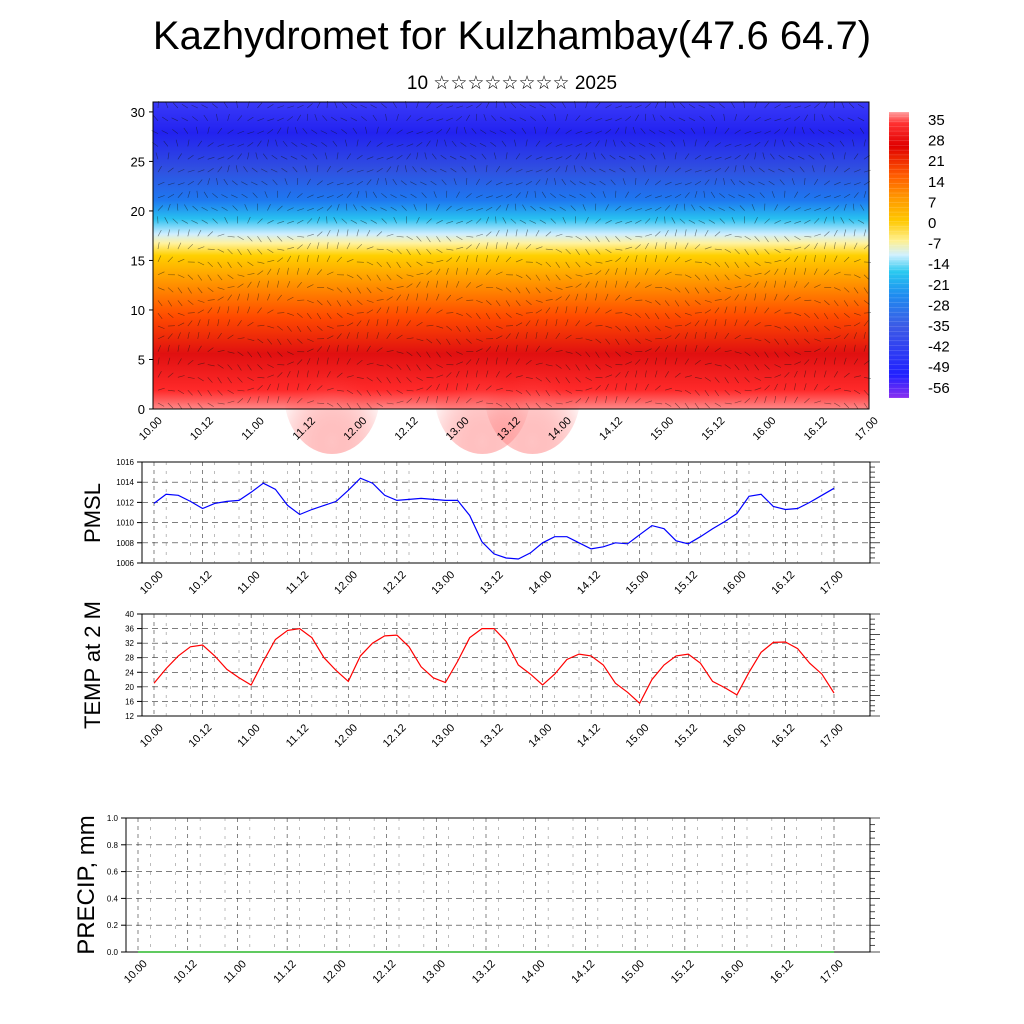 The width and height of the screenshot is (1024, 1024). What do you see at coordinates (782, 972) in the screenshot?
I see `x-tick-label: 16.12` at bounding box center [782, 972].